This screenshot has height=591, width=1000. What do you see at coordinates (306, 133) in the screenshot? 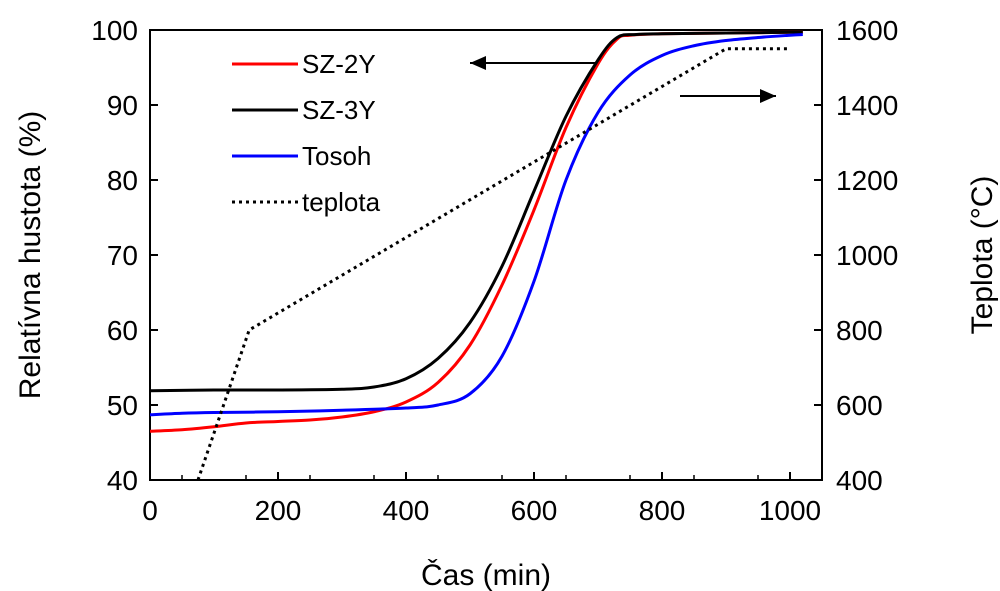
I see `legend: SZ-2Y SZ-3Y Tosoh teplota` at bounding box center [306, 133].